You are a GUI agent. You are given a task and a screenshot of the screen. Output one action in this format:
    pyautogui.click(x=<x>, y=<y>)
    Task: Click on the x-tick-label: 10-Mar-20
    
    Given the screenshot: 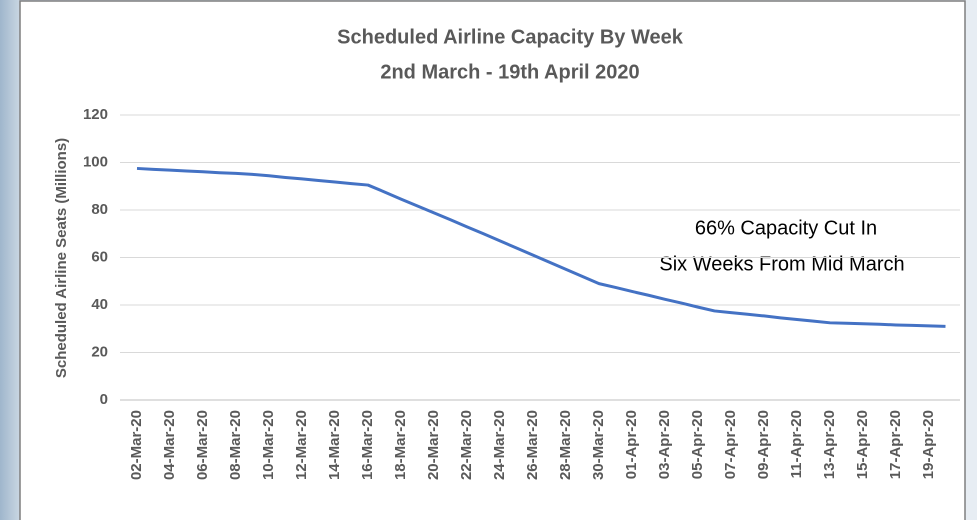 What is the action you would take?
    pyautogui.click(x=268, y=445)
    